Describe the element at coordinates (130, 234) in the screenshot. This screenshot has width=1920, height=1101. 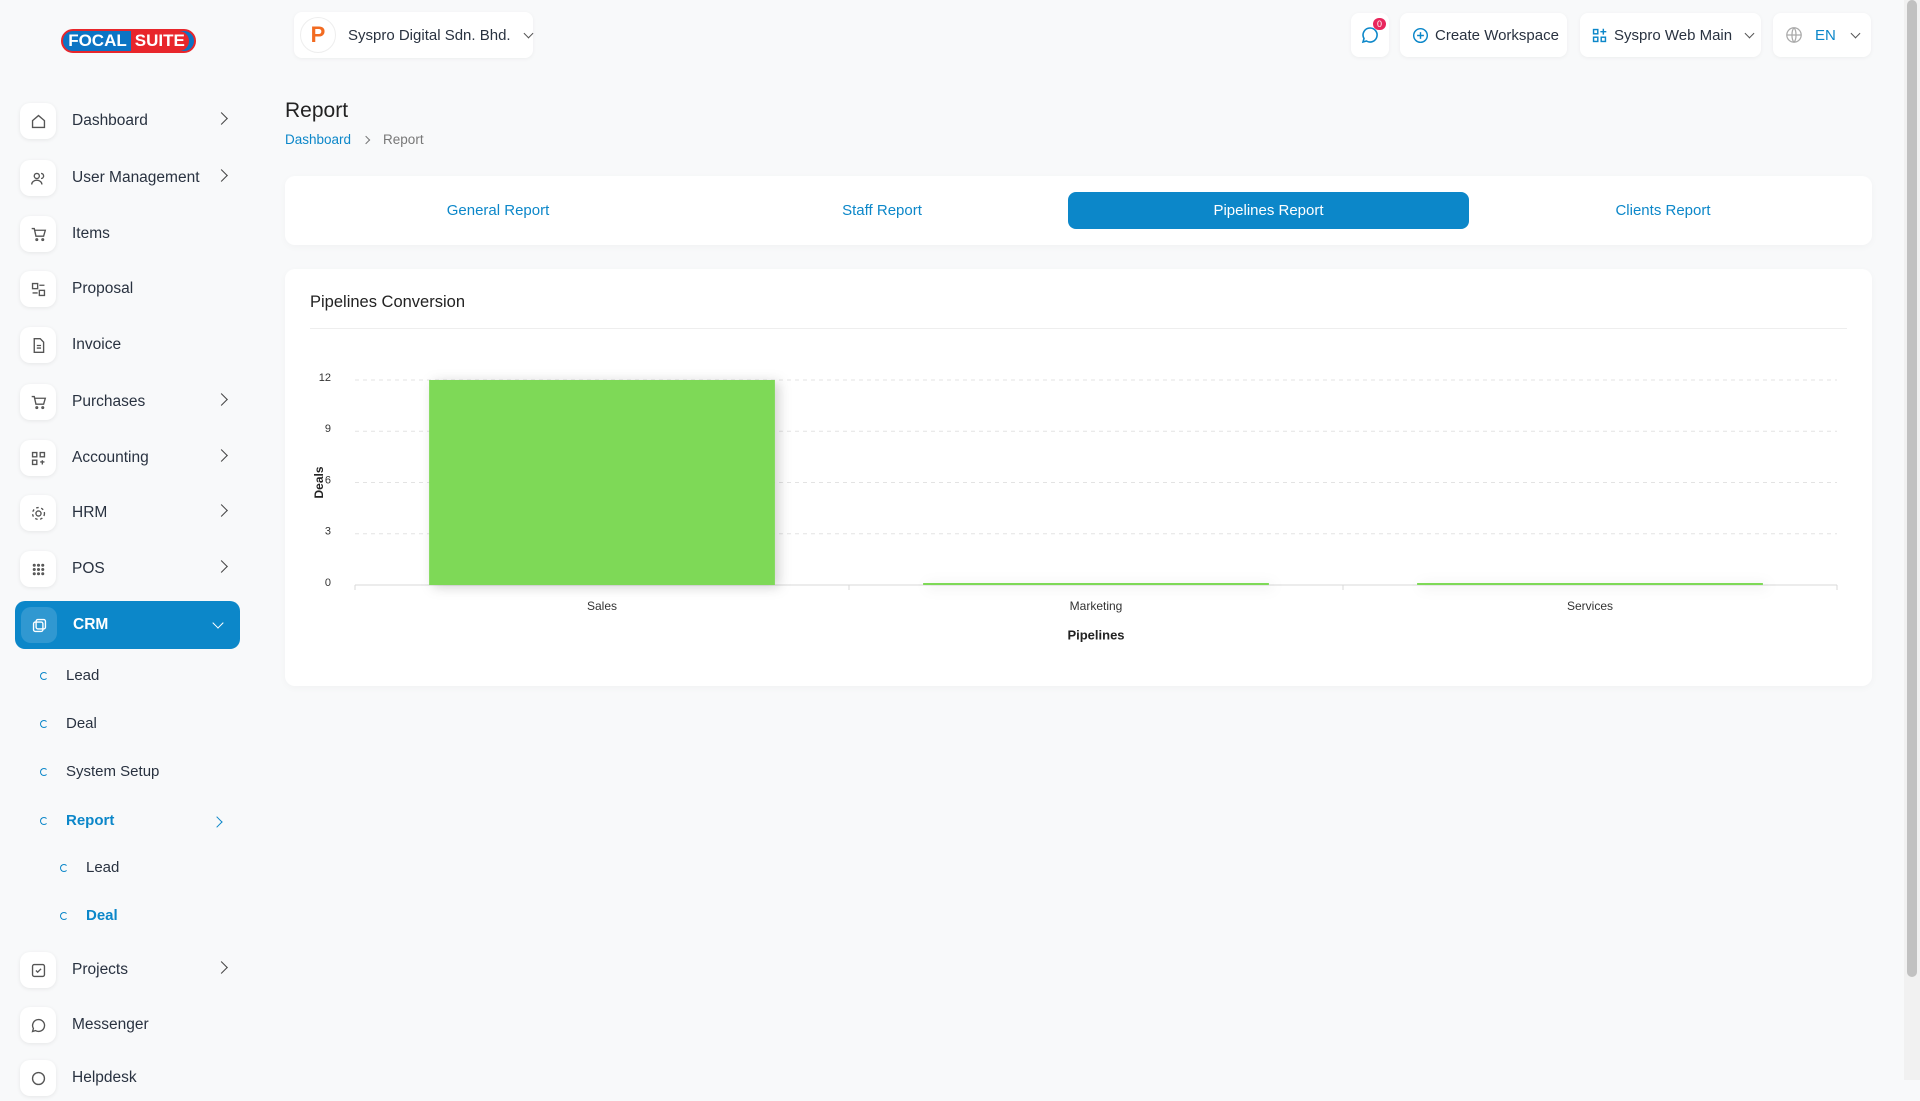
I see `menu-item: Items` at that location.